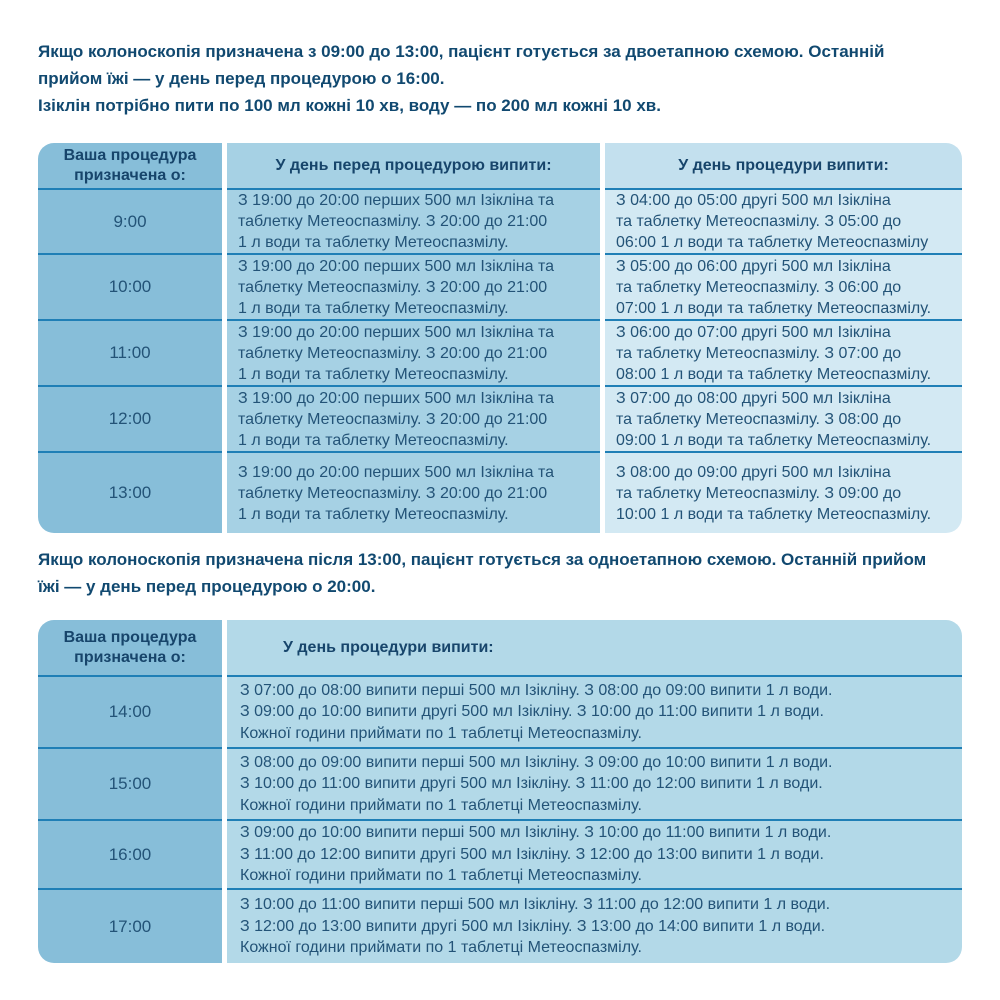  What do you see at coordinates (130, 286) in the screenshot?
I see `row-time: 10:00` at bounding box center [130, 286].